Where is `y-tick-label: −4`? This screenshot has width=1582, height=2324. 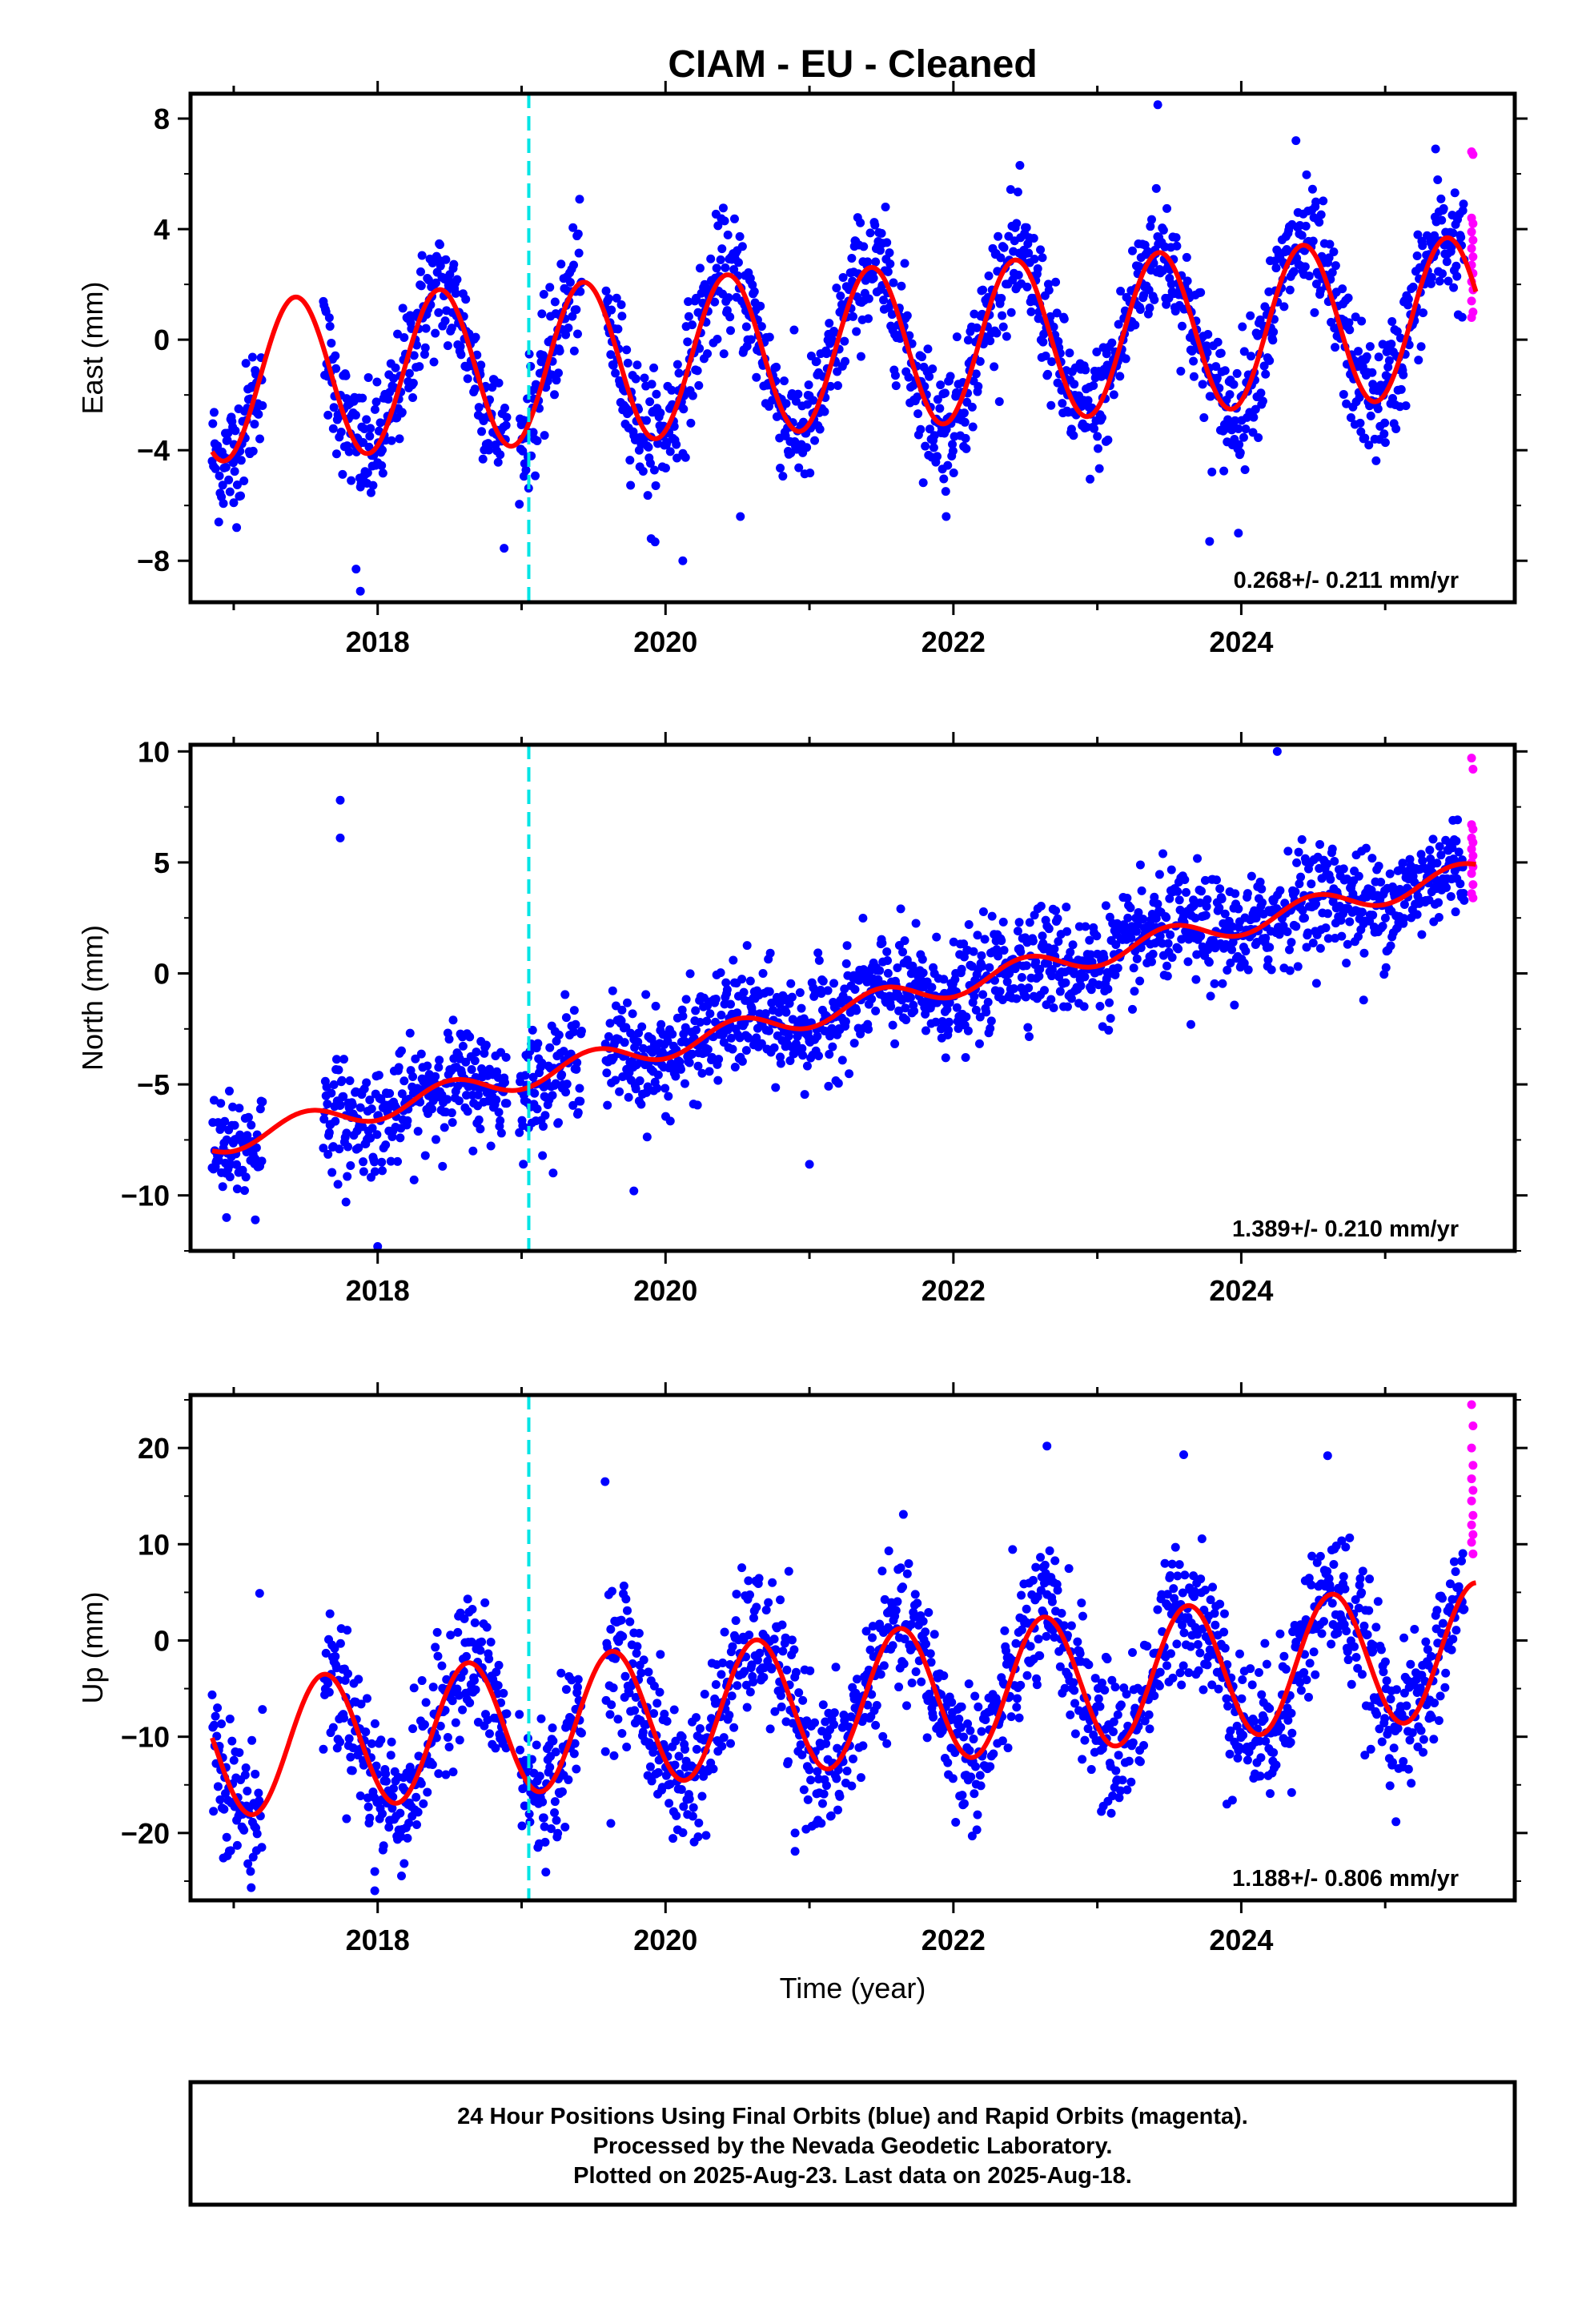 y-tick-label: −4 is located at coordinates (154, 450).